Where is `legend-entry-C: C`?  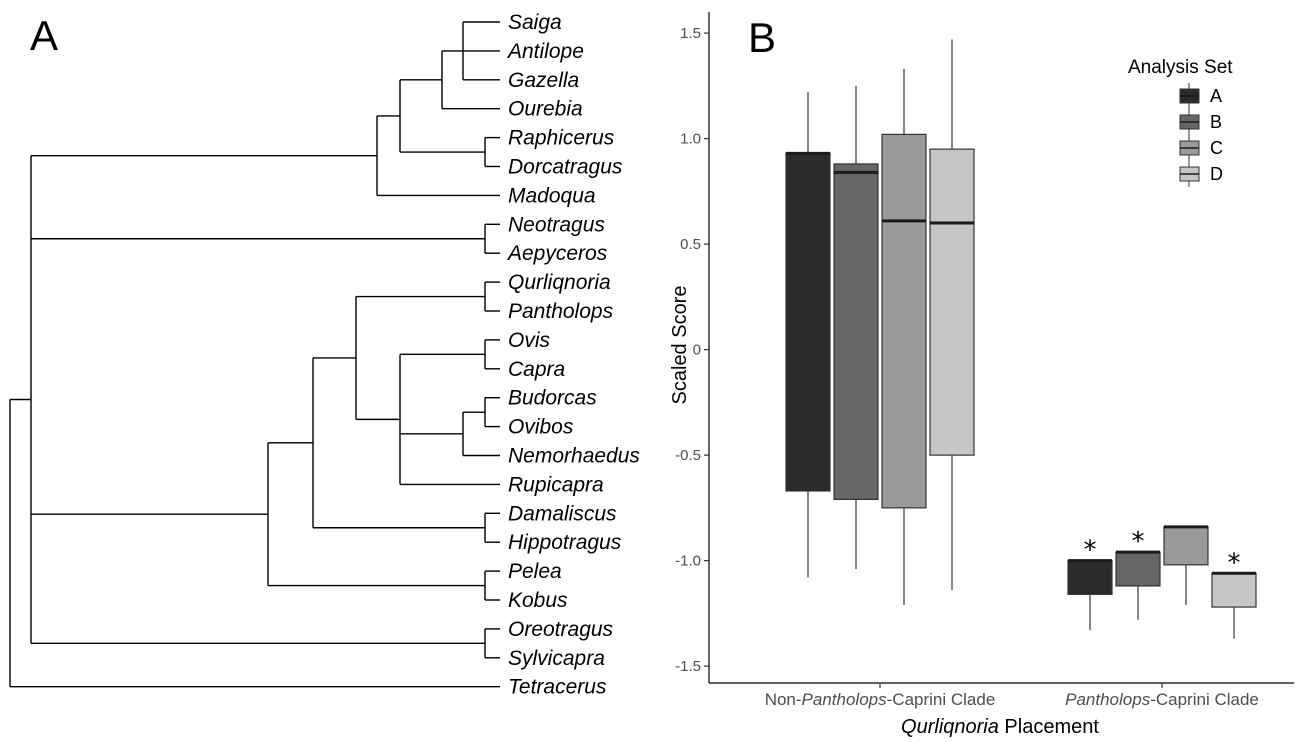 legend-entry-C: C is located at coordinates (1201, 148).